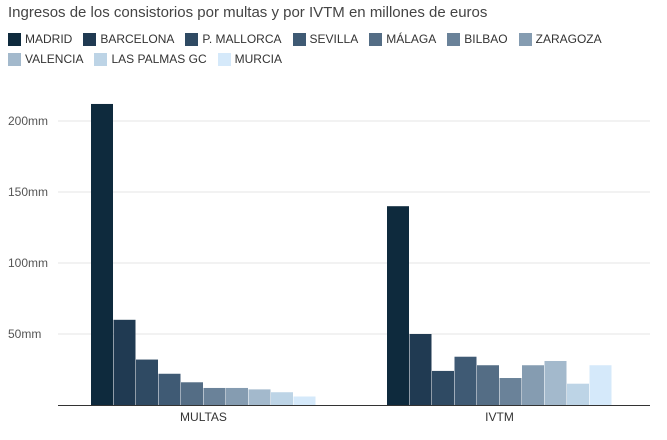 The width and height of the screenshot is (667, 440). I want to click on legend-item-2: P. MALLORCA, so click(233, 39).